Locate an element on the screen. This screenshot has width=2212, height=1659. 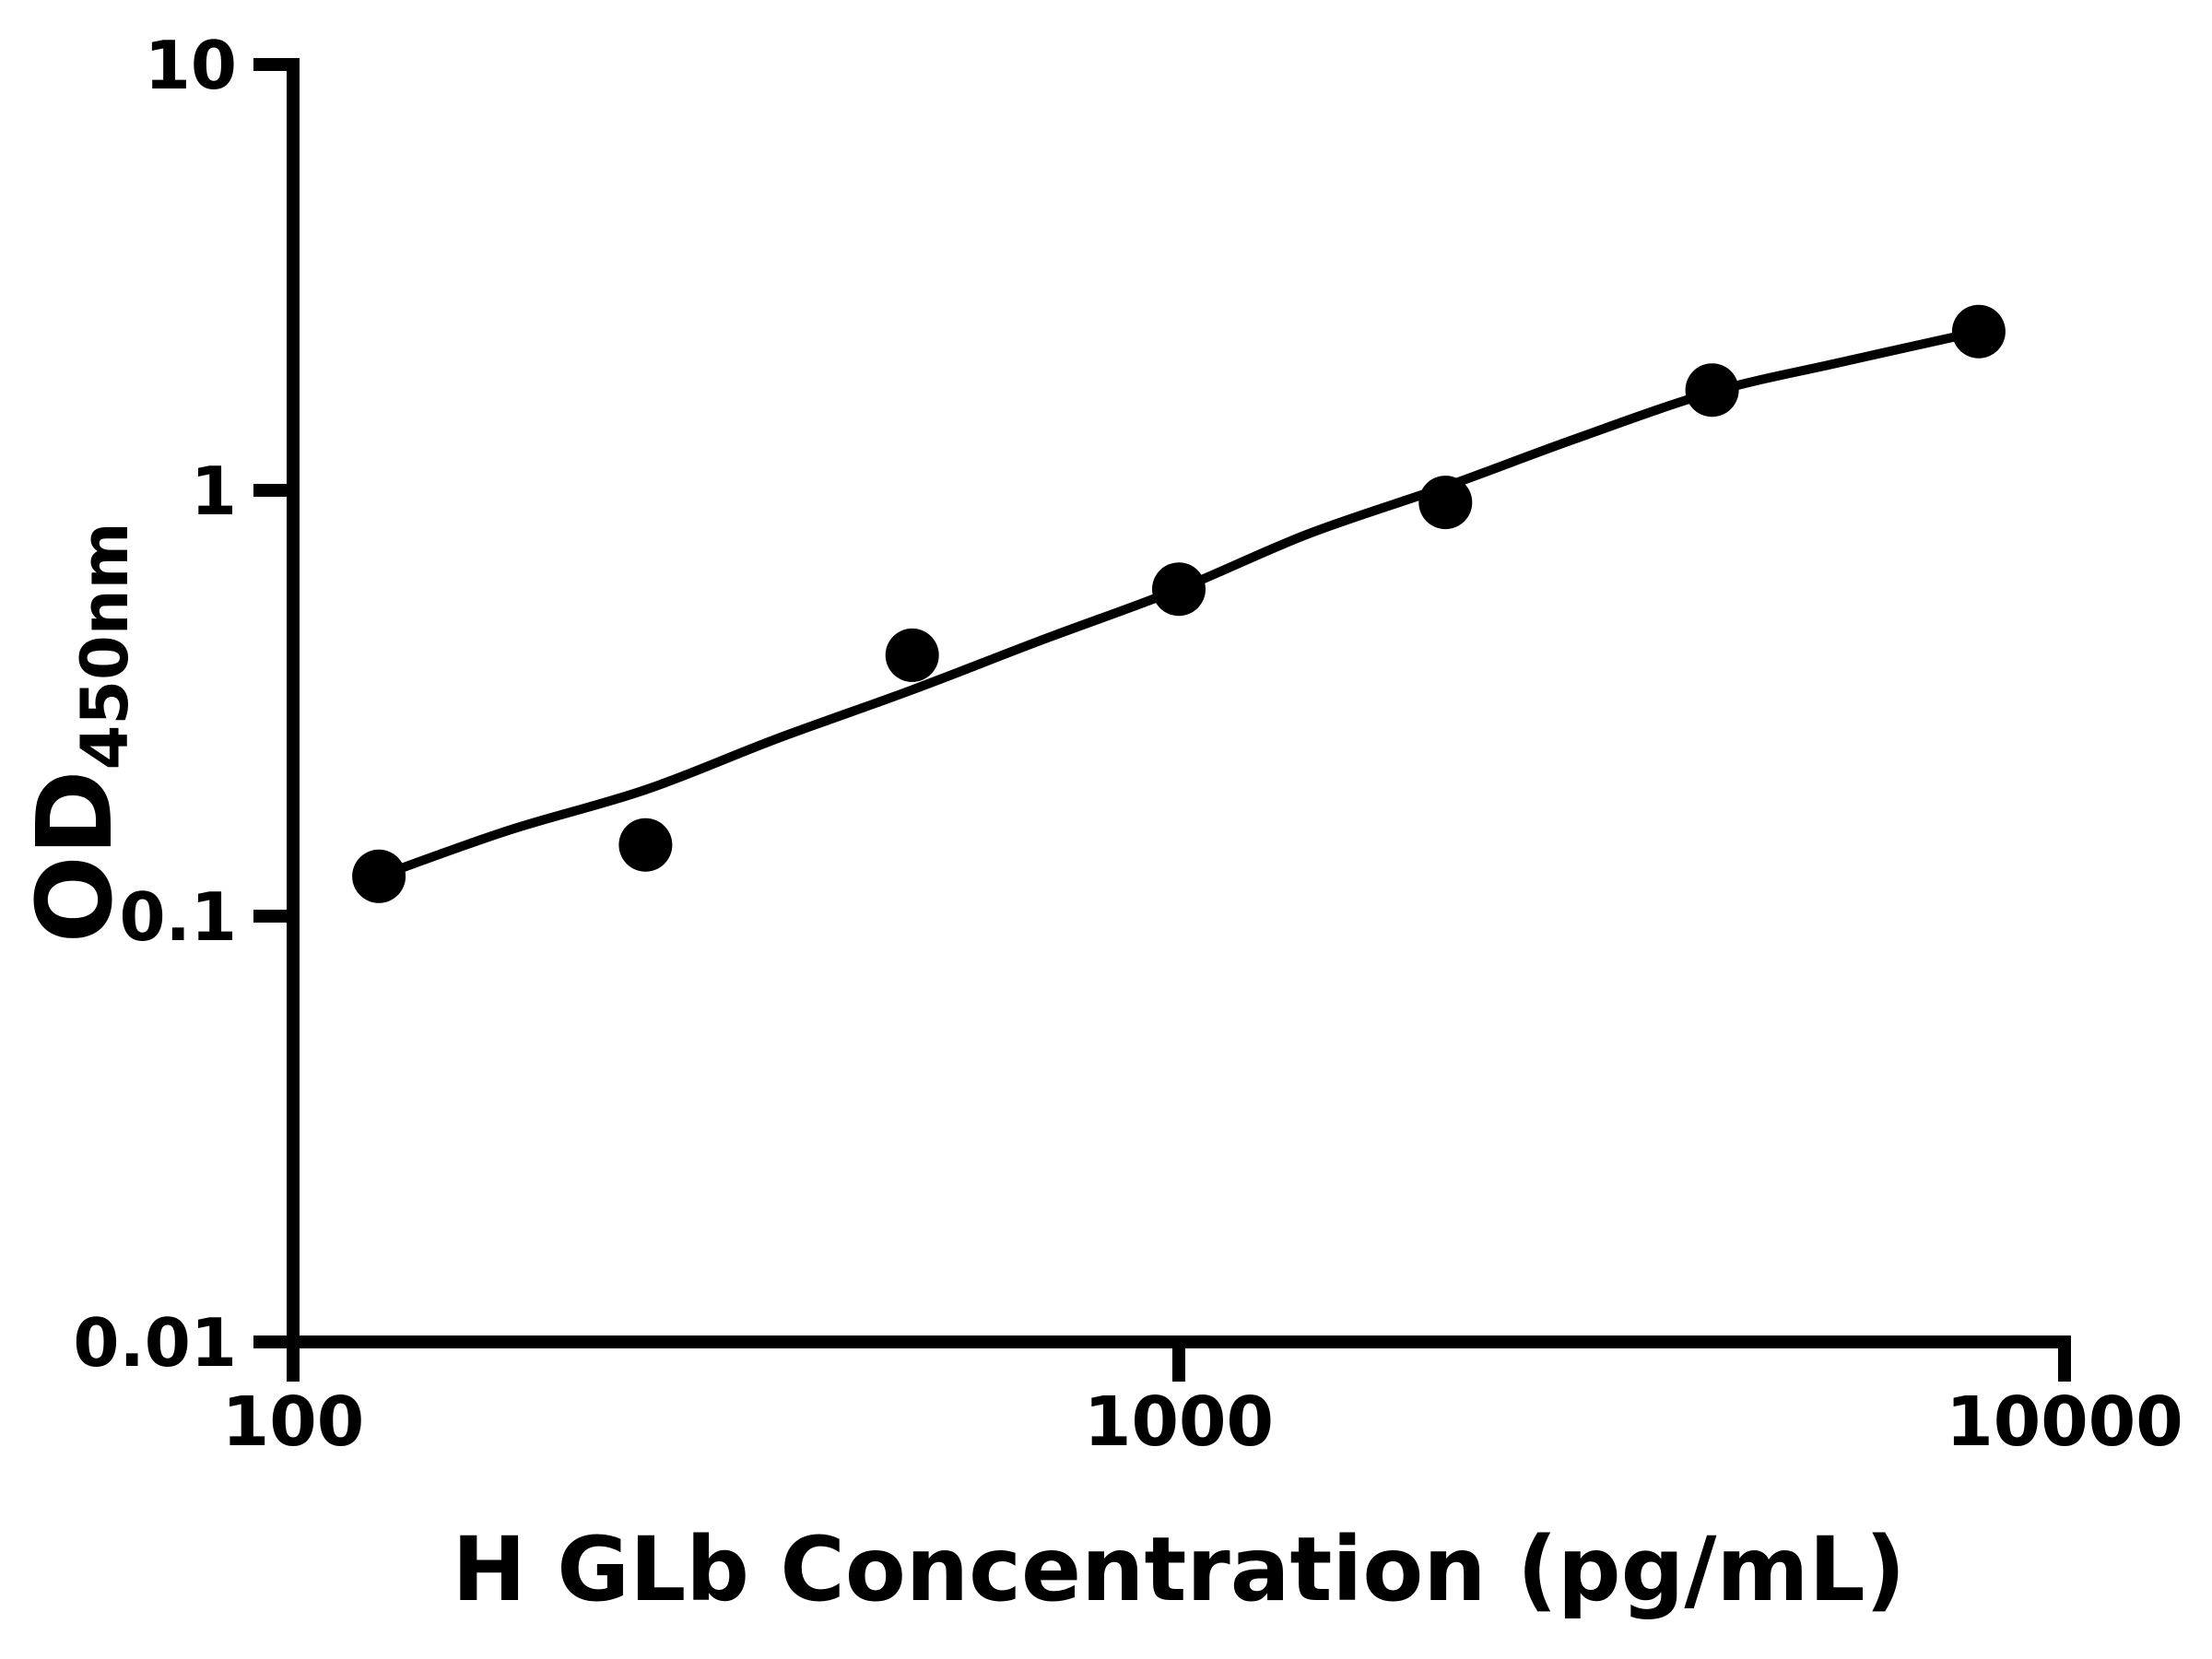
y-axis-ticks is located at coordinates (273, 703).